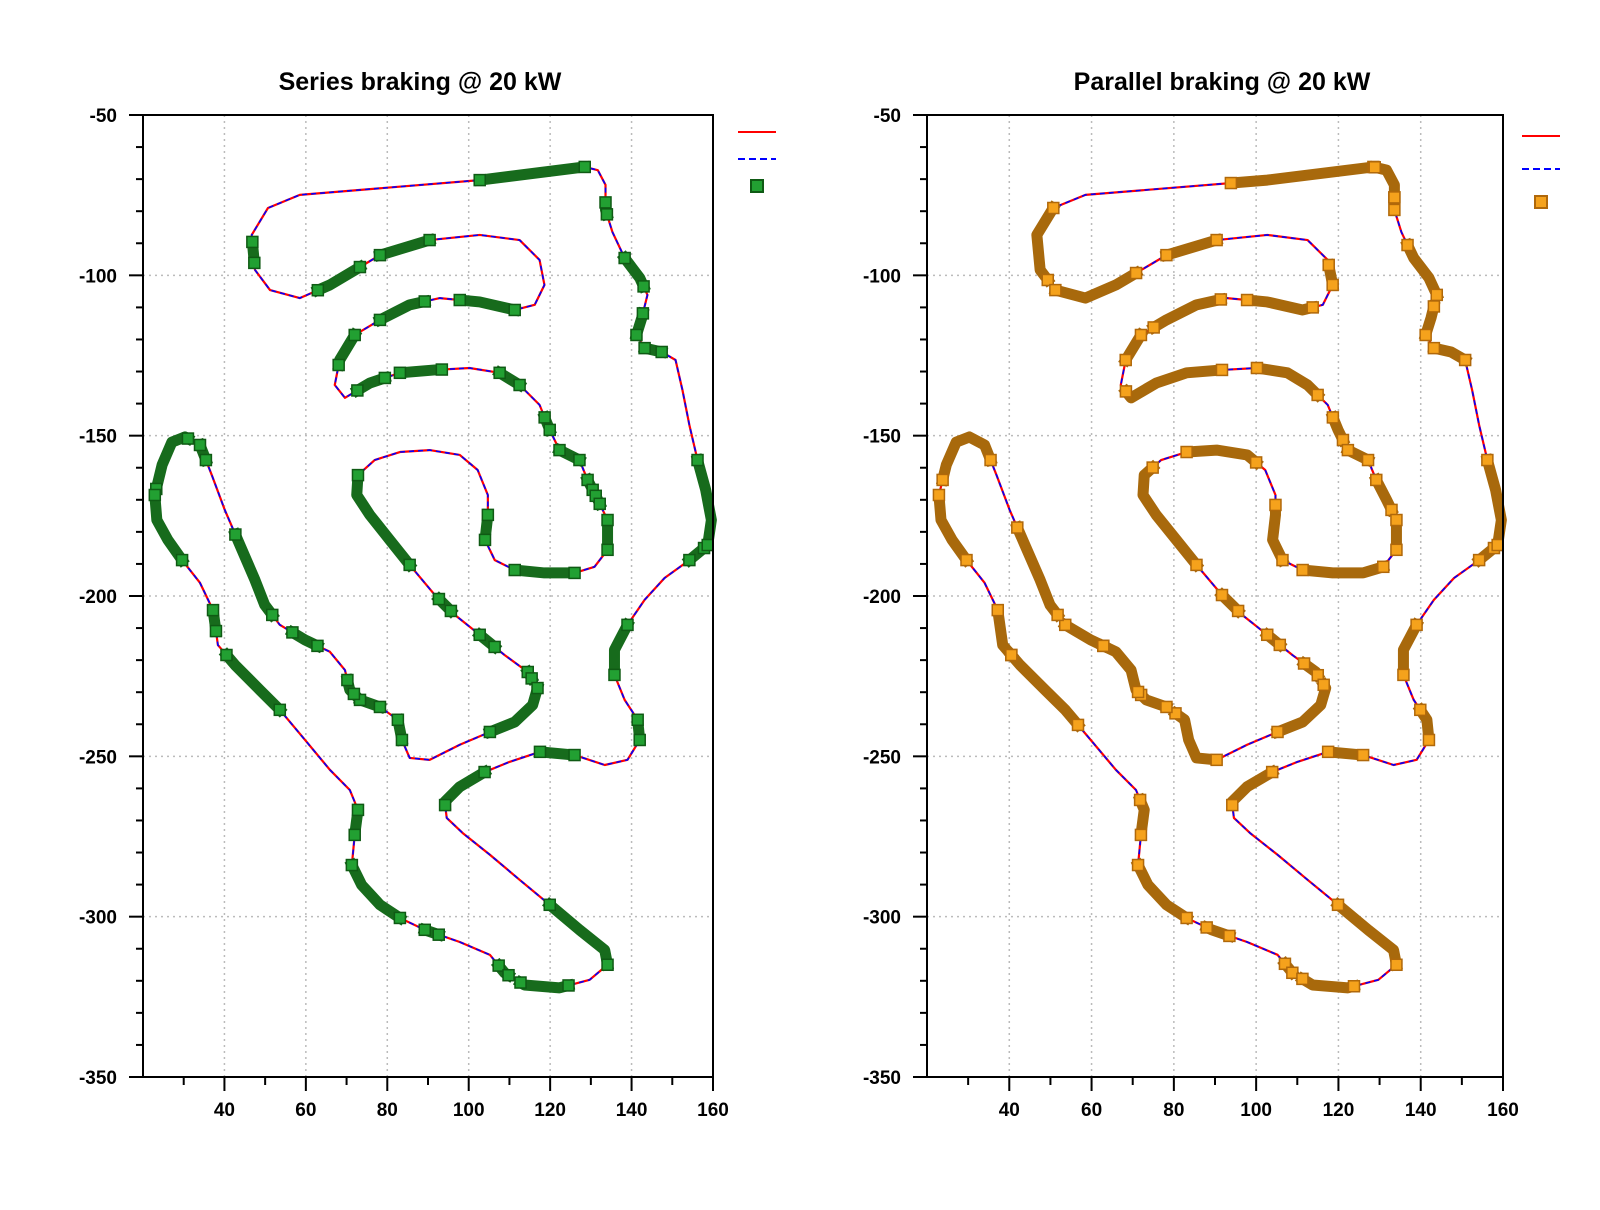 The width and height of the screenshot is (1600, 1210). What do you see at coordinates (1009, 1110) in the screenshot?
I see `x-tick-label: 40` at bounding box center [1009, 1110].